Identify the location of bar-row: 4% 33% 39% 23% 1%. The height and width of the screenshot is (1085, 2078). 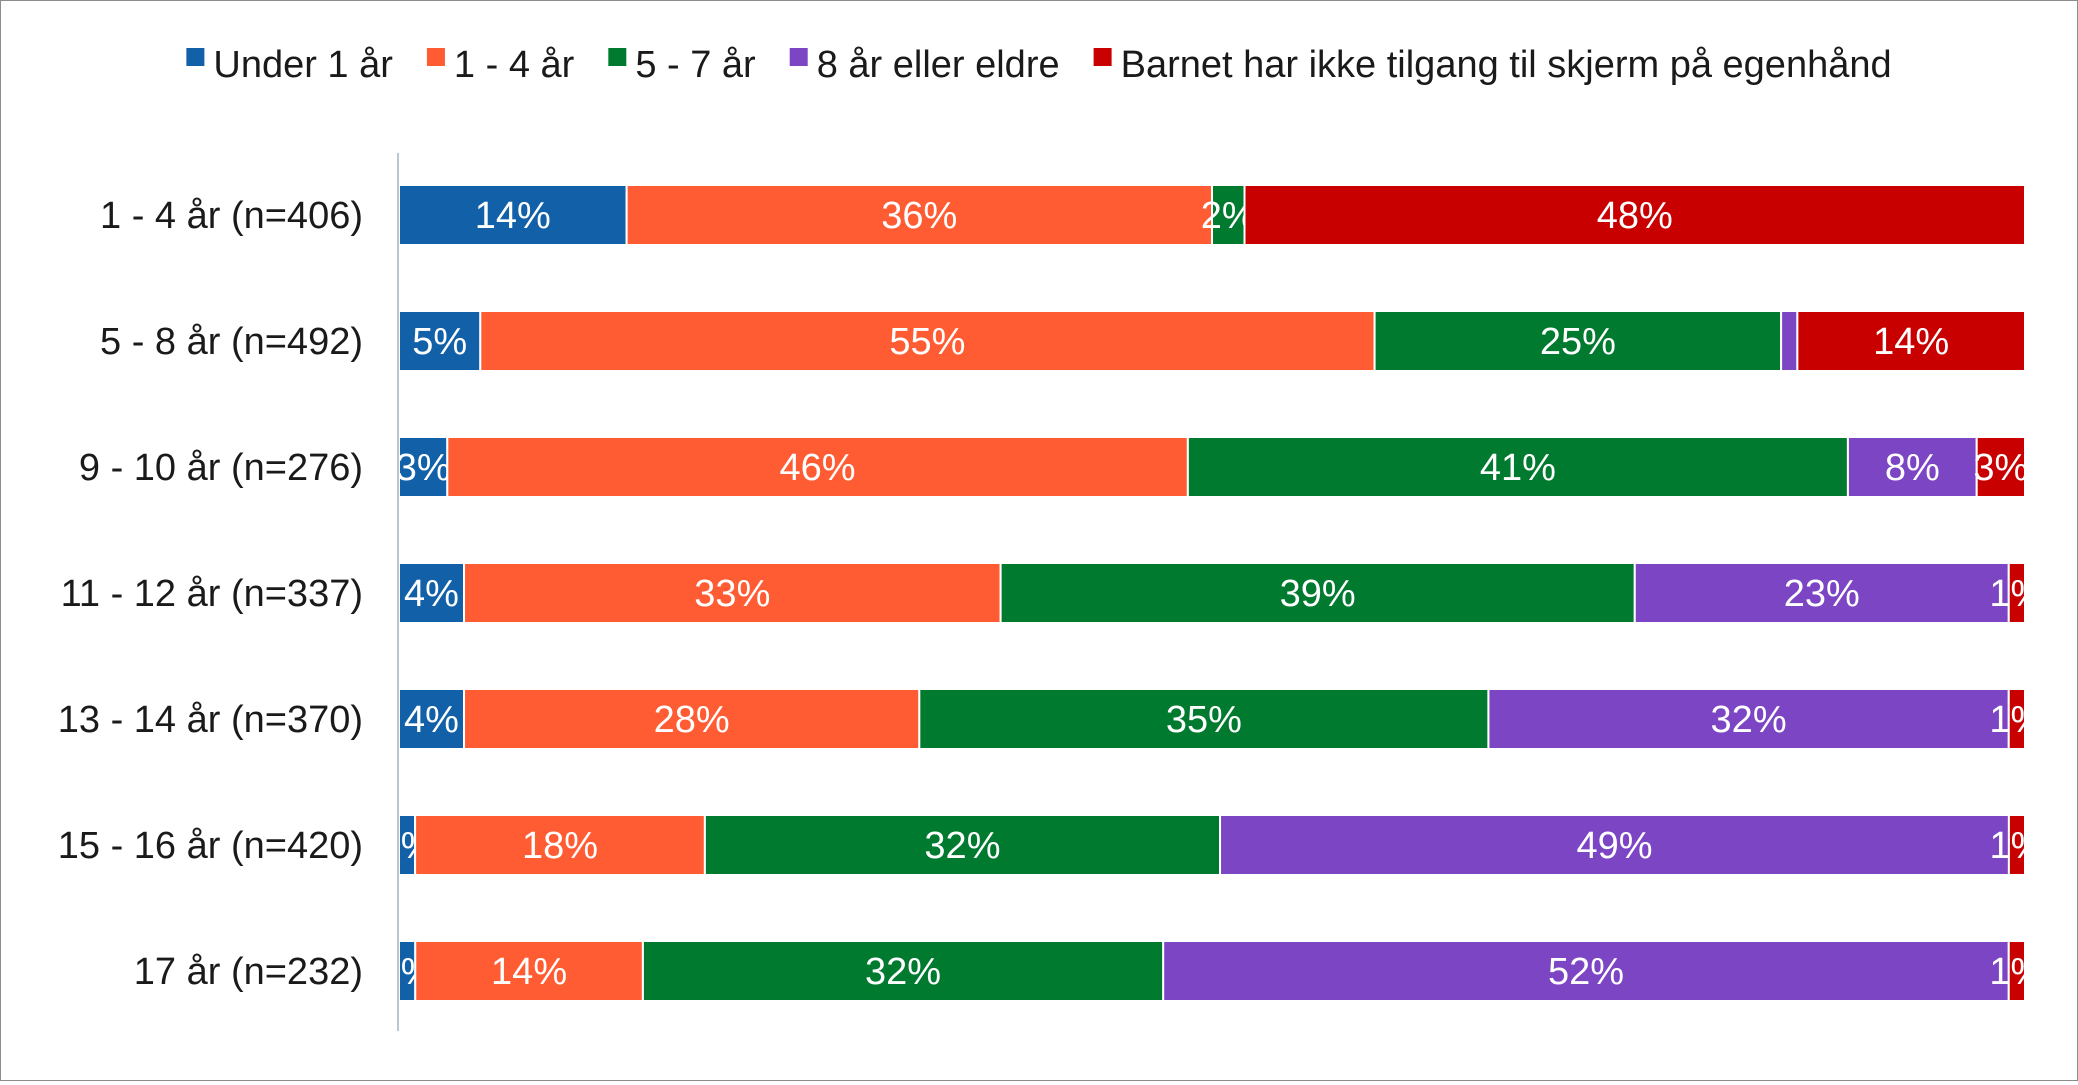
(1221, 593).